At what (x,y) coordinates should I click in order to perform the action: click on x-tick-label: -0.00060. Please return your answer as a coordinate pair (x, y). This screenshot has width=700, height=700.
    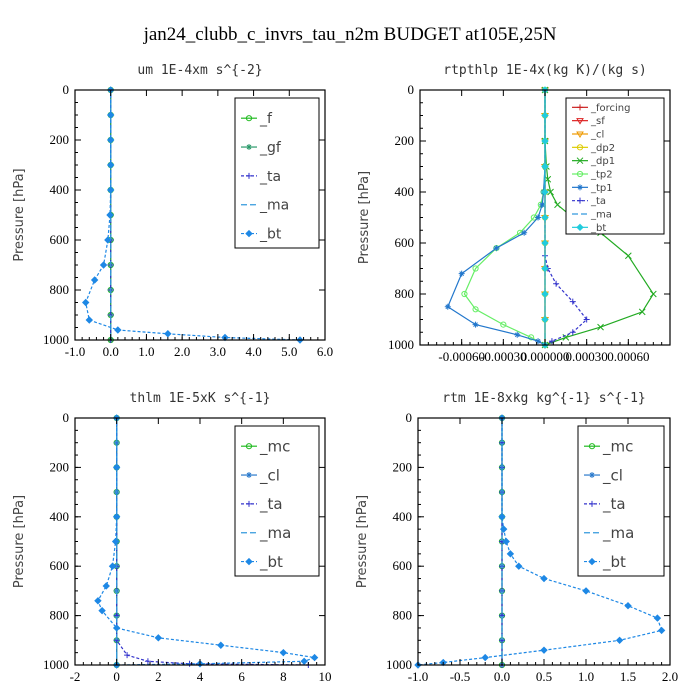
    Looking at the image, I should click on (461, 356).